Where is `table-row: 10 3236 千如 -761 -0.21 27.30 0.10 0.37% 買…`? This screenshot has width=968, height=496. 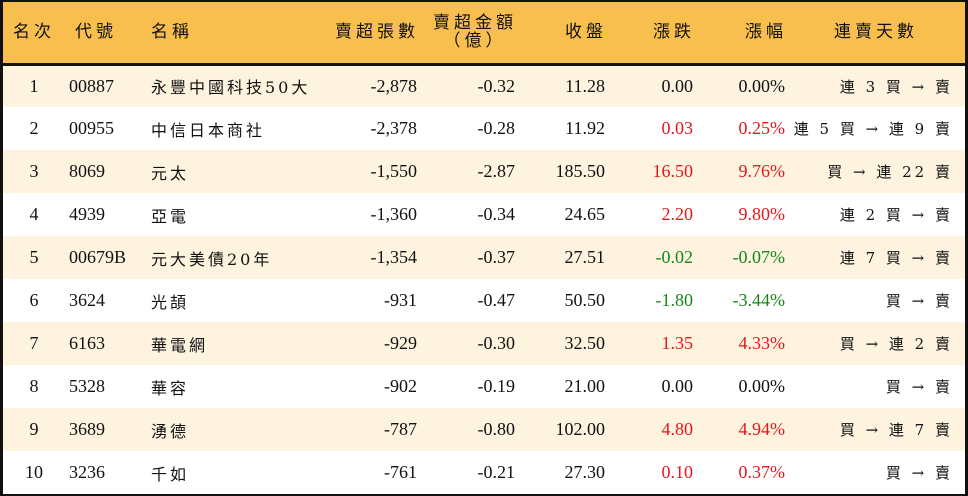
table-row: 10 3236 千如 -761 -0.21 27.30 0.10 0.37% 買… is located at coordinates (484, 472).